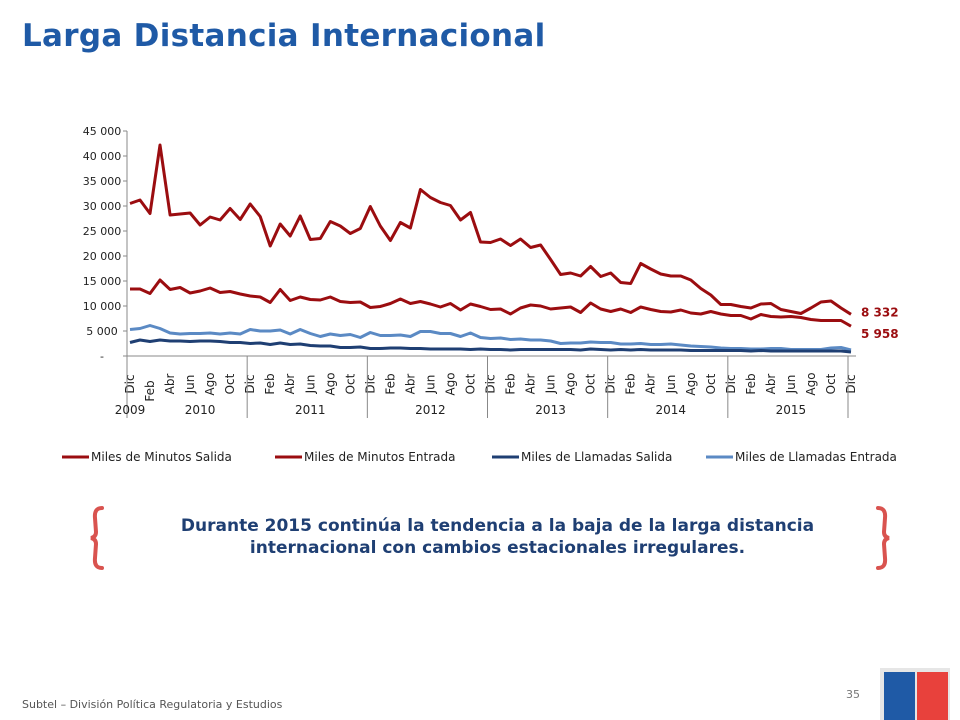  Describe the element at coordinates (102, 181) in the screenshot. I see `y-tick-label: 35 000` at that location.